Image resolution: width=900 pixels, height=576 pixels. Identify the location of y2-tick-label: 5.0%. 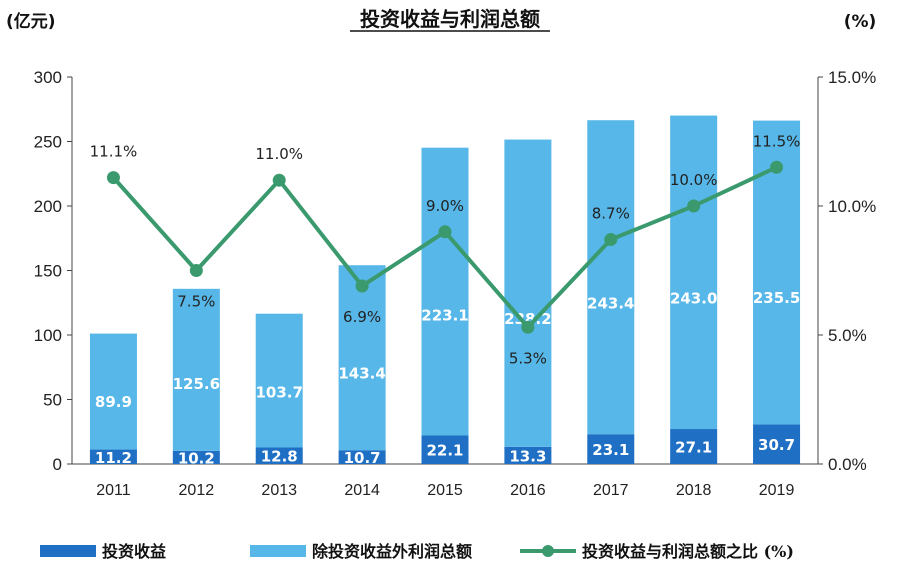
(847, 335).